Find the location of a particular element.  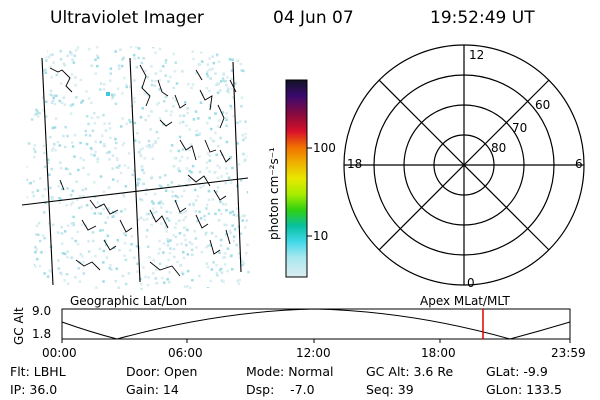

mlt-label-0: 0 is located at coordinates (471, 283).